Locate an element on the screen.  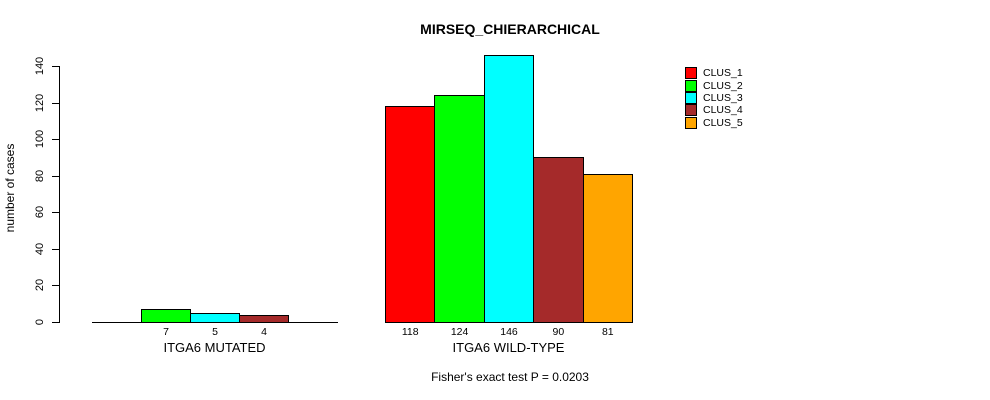
bar-value-label: 118 is located at coordinates (410, 332).